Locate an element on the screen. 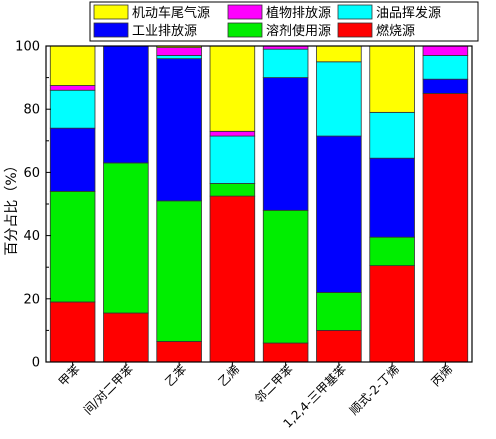 This screenshot has height=439, width=496. legend-label: 工业排放源 is located at coordinates (164, 31).